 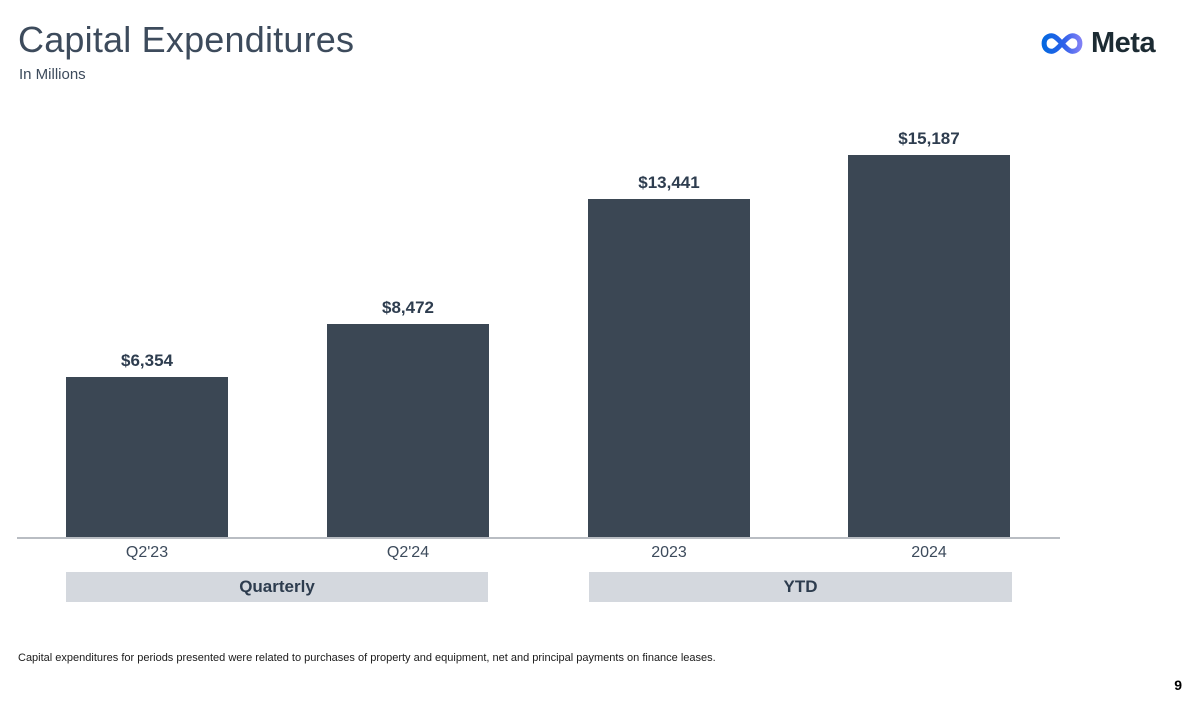 What do you see at coordinates (408, 552) in the screenshot?
I see `x-axis-label-q2-24: Q2'24` at bounding box center [408, 552].